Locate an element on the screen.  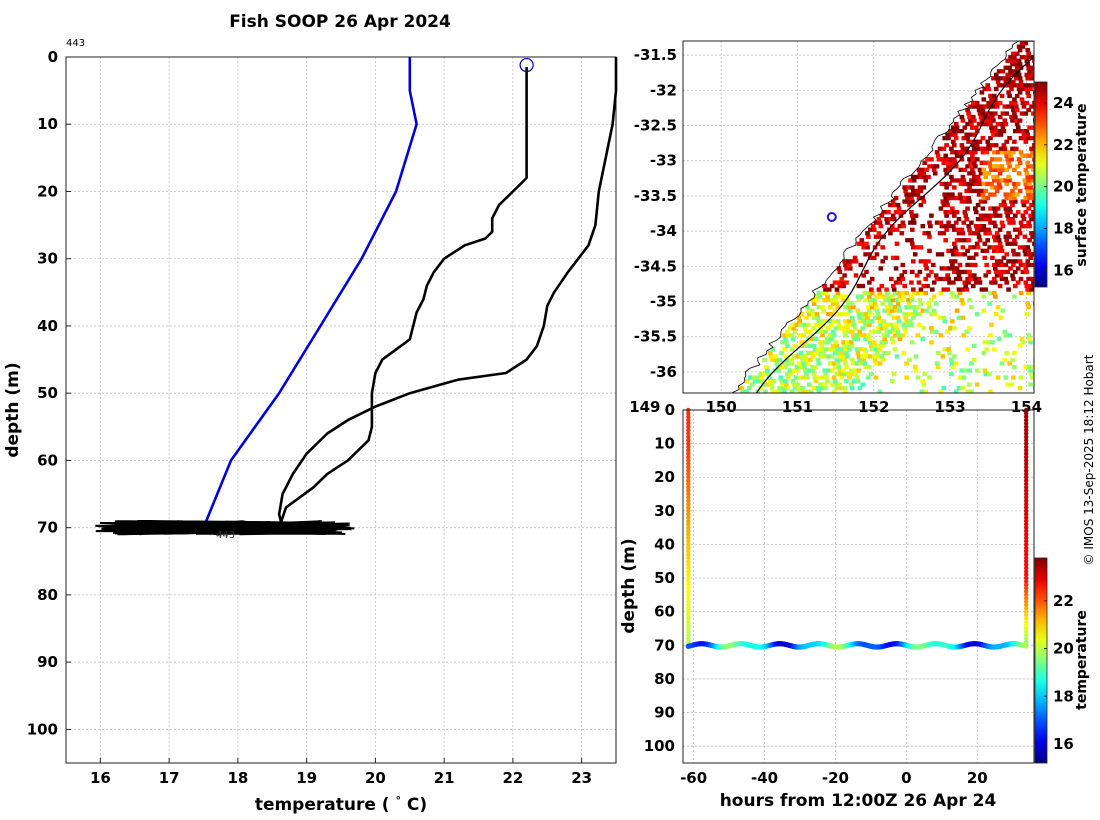
shelf-contour is located at coordinates (895, 224).